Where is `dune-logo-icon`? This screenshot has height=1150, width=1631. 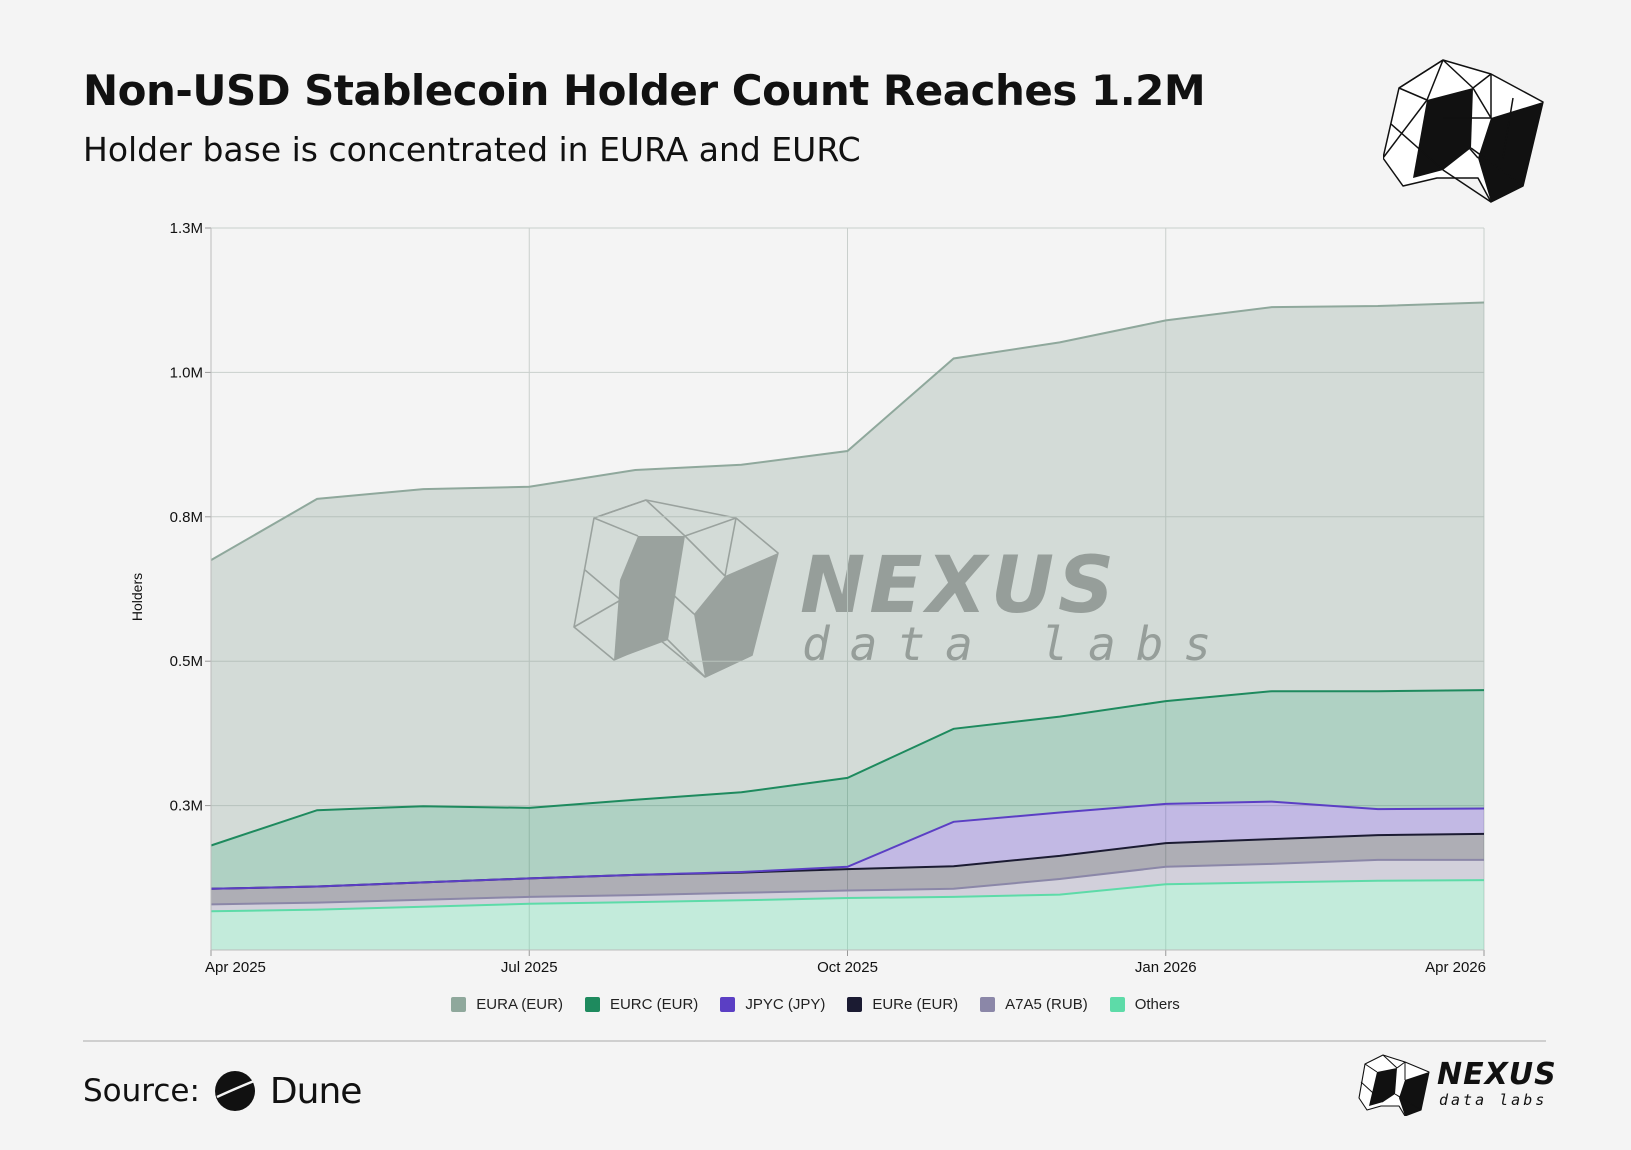 dune-logo-icon is located at coordinates (234, 1091).